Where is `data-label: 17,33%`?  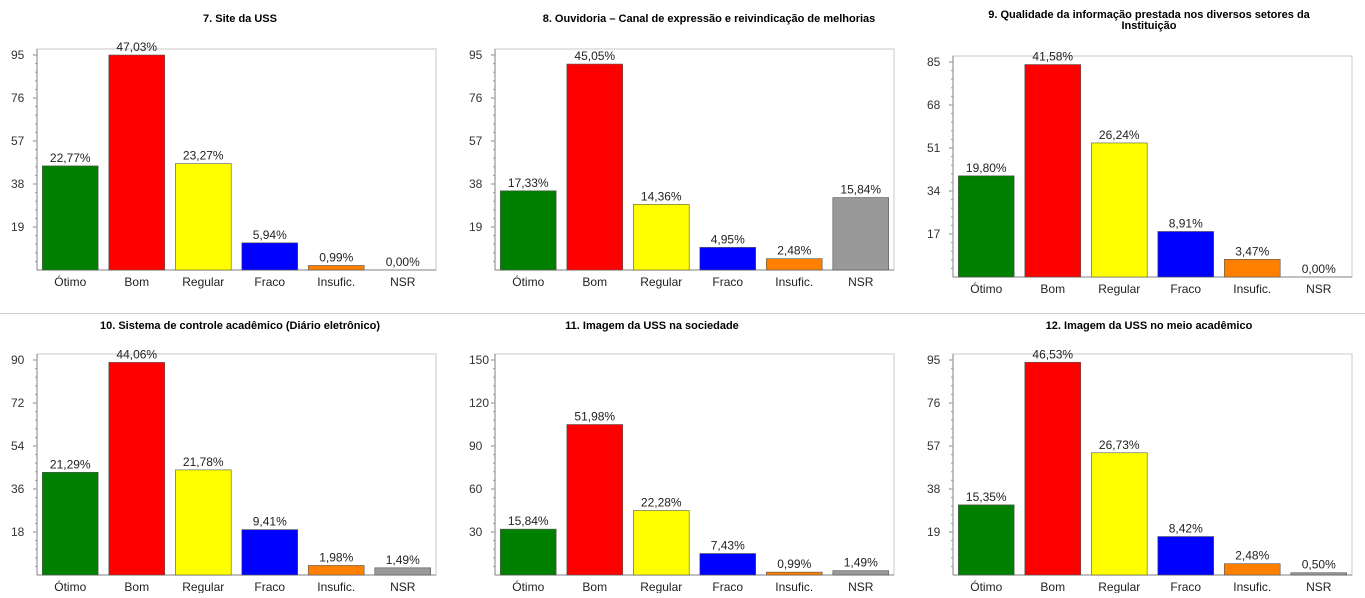 data-label: 17,33% is located at coordinates (528, 183).